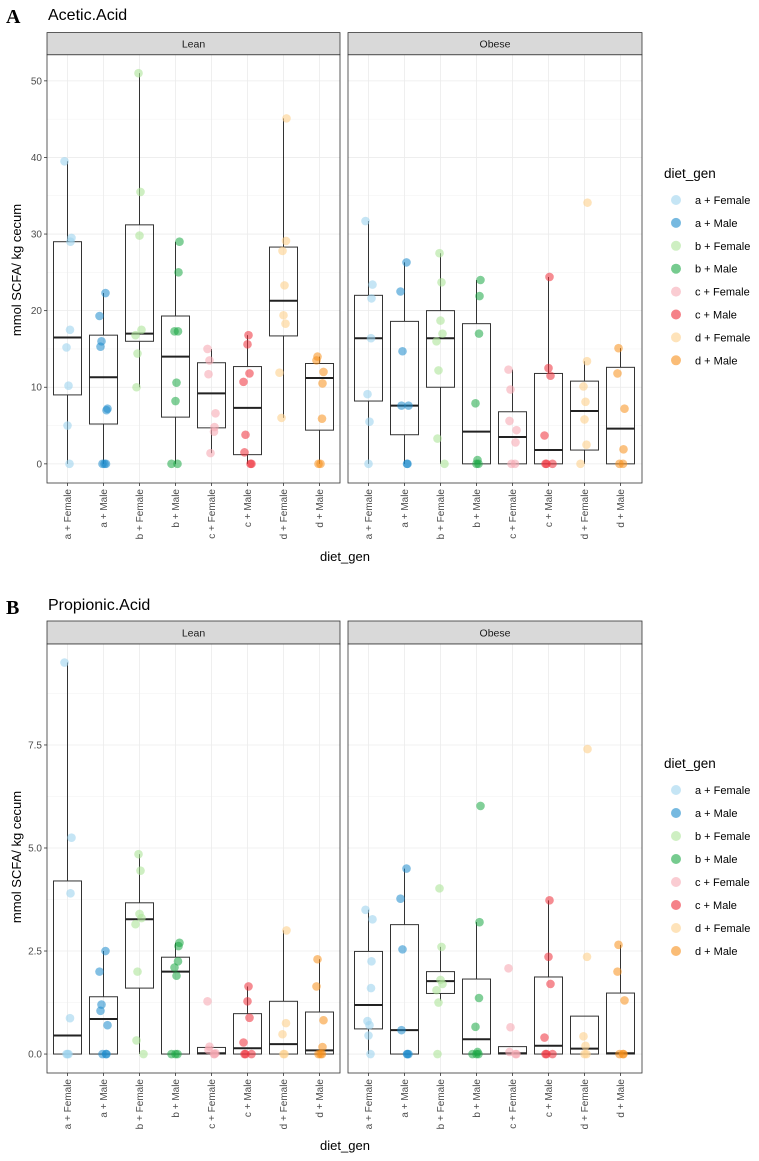 The height and width of the screenshot is (1161, 759). Describe the element at coordinates (704, 223) in the screenshot. I see `legend-item: a + Male` at that location.